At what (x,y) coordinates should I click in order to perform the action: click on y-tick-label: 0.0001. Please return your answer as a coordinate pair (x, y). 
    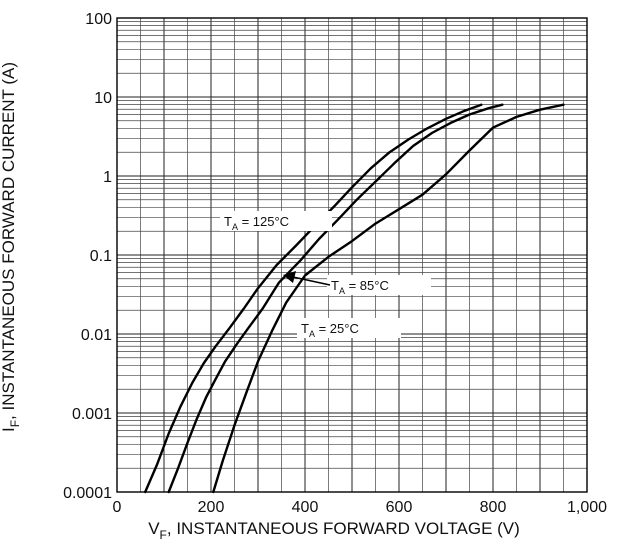
    Looking at the image, I should click on (87, 493).